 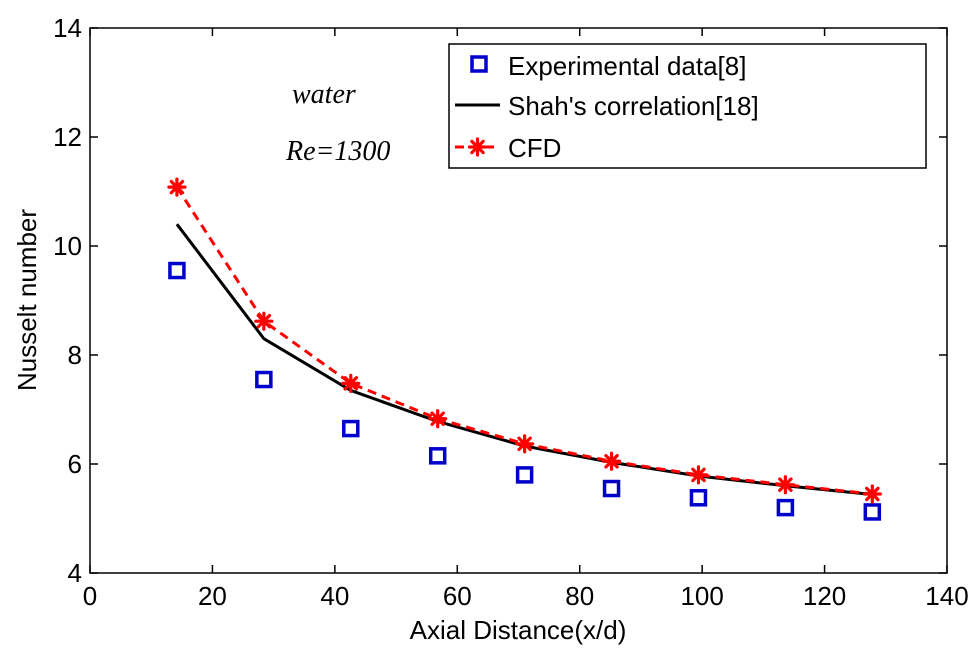 I want to click on y-tick-label: 14, so click(x=67, y=28).